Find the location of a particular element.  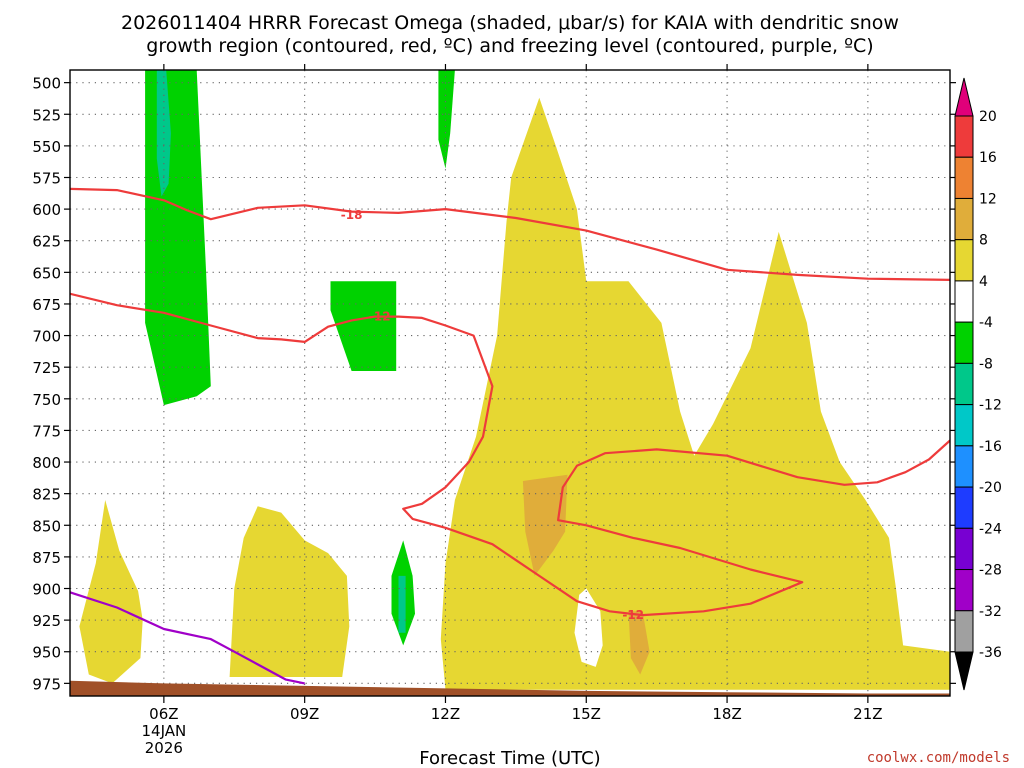

x-tick-sublabel: 14JAN is located at coordinates (163, 731).